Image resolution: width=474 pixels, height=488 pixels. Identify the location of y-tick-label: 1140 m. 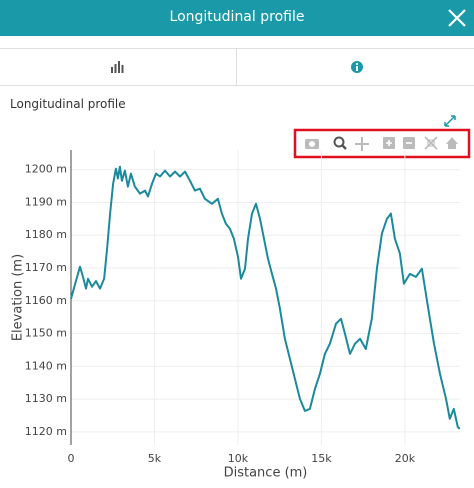
(46, 365).